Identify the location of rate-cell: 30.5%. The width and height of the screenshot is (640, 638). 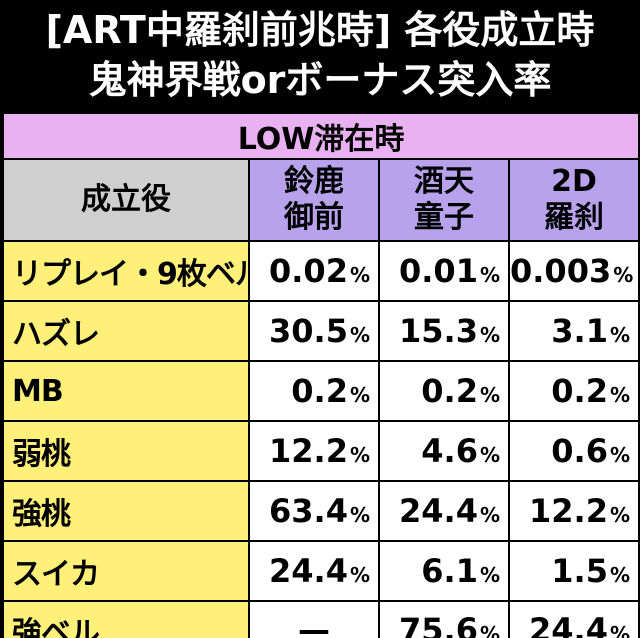
(314, 331).